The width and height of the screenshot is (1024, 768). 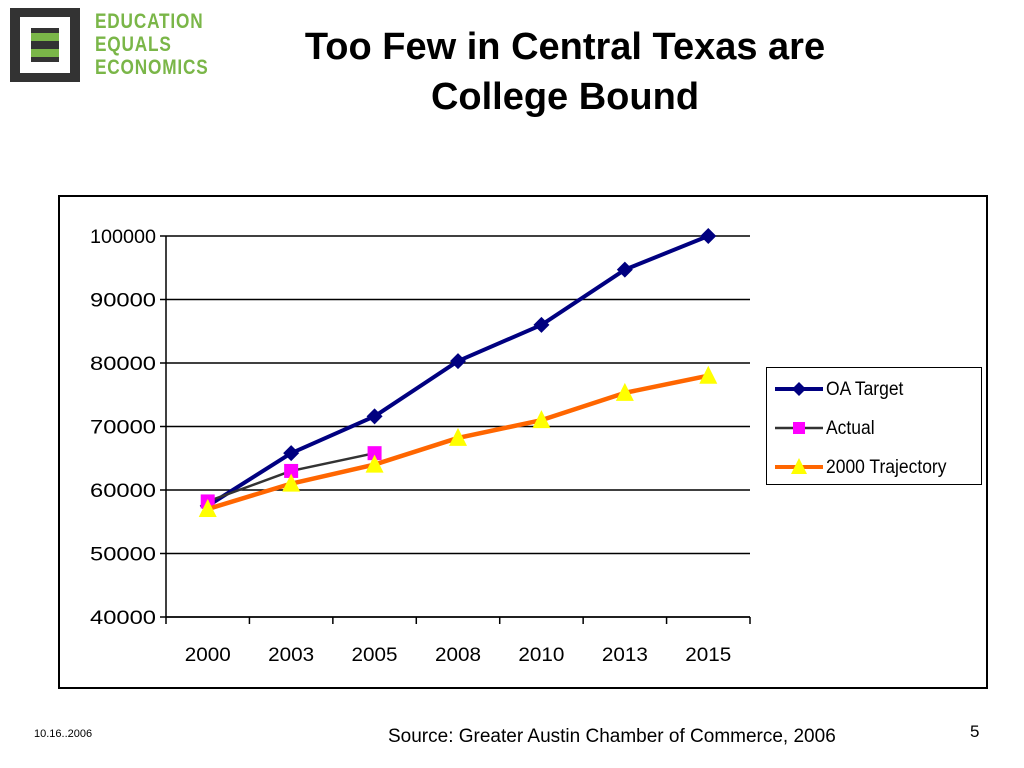 What do you see at coordinates (208, 655) in the screenshot?
I see `x-tick-label: 2000` at bounding box center [208, 655].